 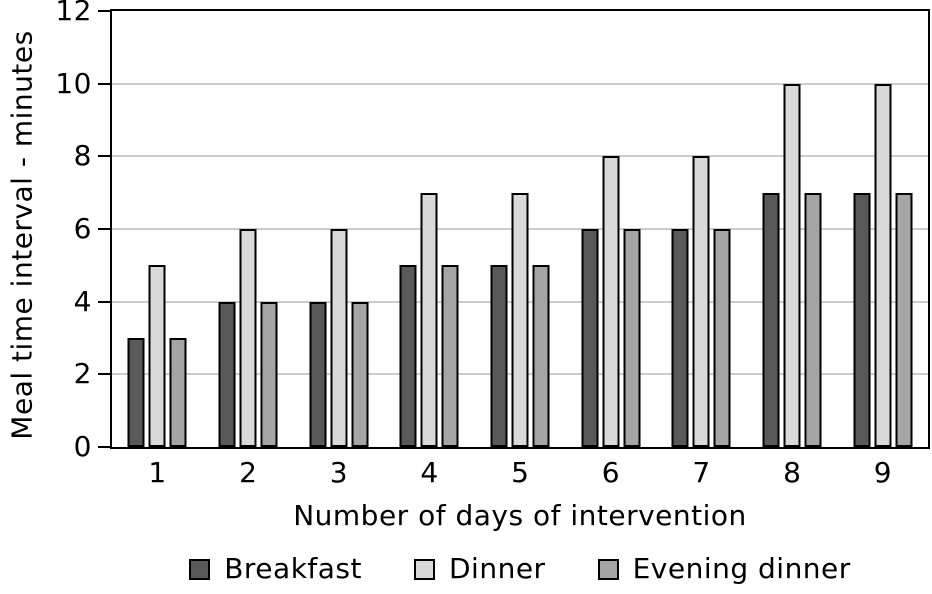 What do you see at coordinates (338, 472) in the screenshot?
I see `x-tick-label-3: 3` at bounding box center [338, 472].